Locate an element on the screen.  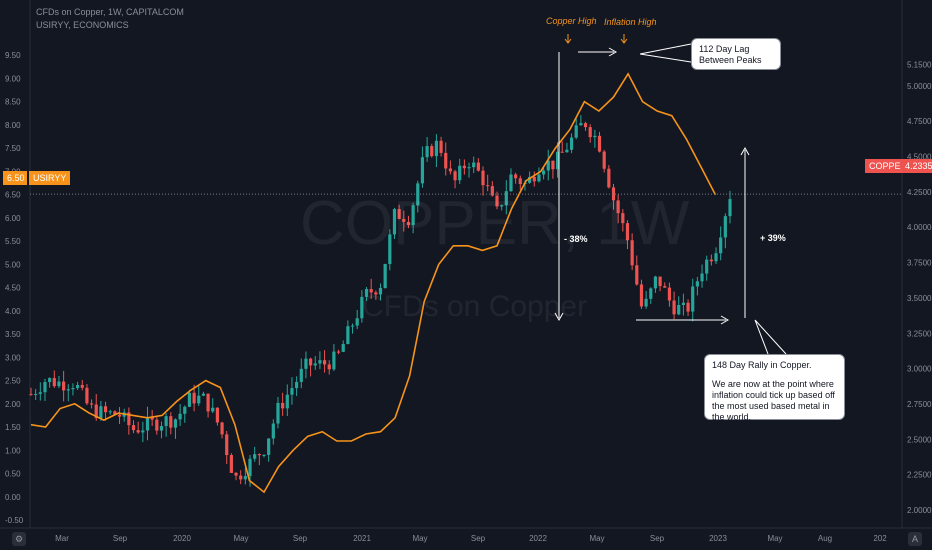
time-tick-label: May is located at coordinates (240, 538).